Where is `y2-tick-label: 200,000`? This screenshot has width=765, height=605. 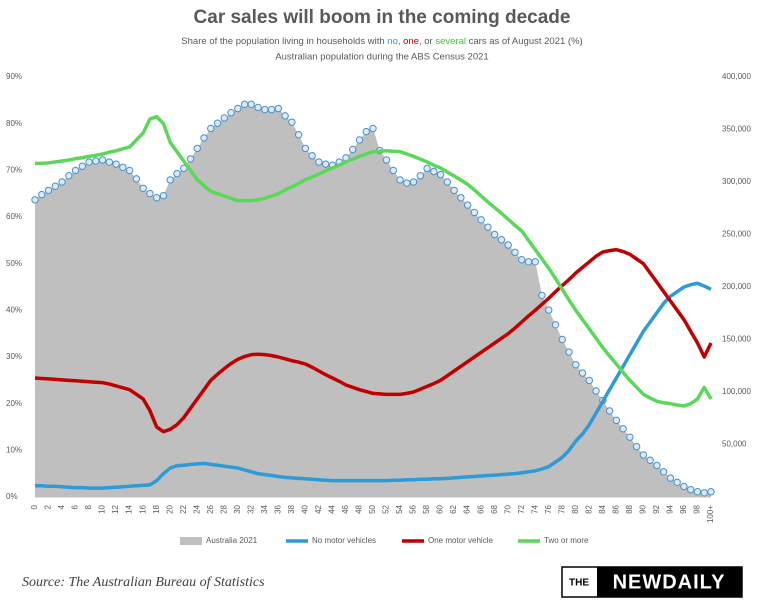
y2-tick-label: 200,000 is located at coordinates (736, 286).